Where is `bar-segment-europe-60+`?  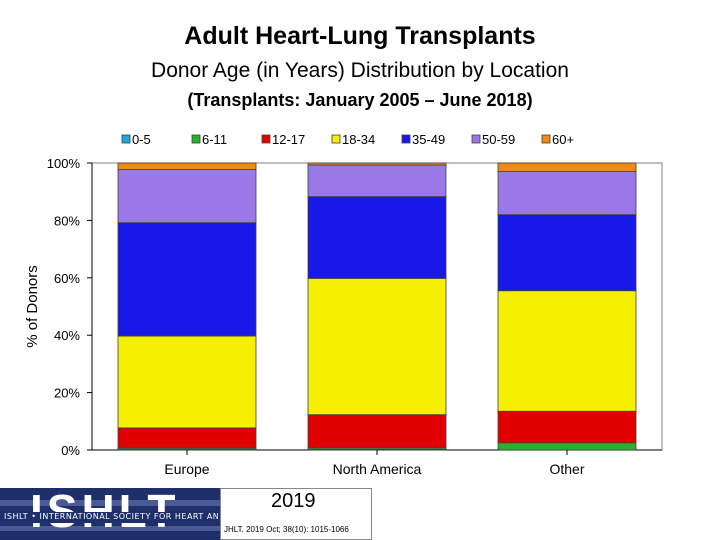
bar-segment-europe-60+ is located at coordinates (187, 166).